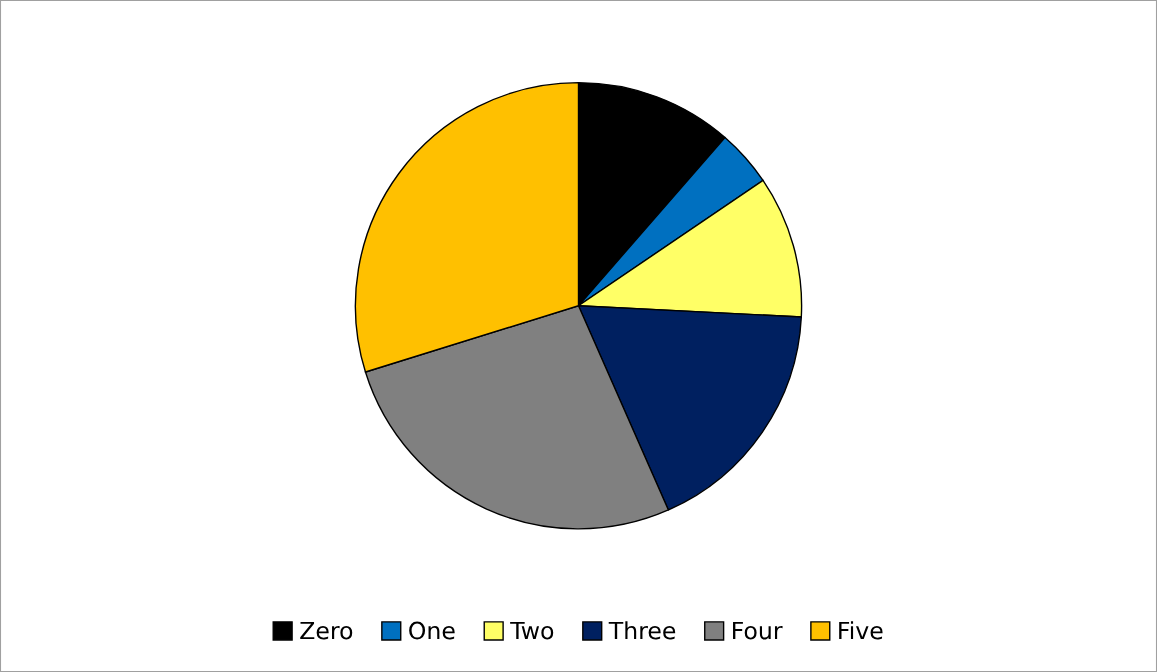 The width and height of the screenshot is (1157, 672). I want to click on legend-label: Three, so click(642, 630).